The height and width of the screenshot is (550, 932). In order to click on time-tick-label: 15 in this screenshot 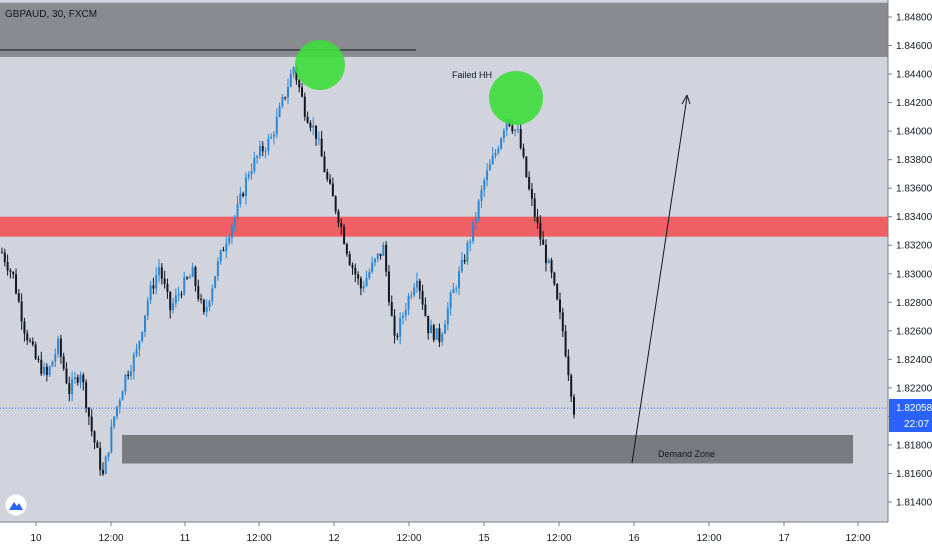, I will do `click(484, 538)`.